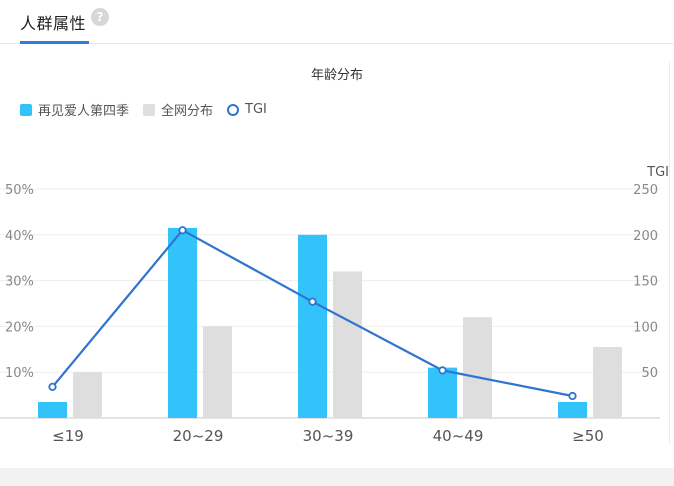  Describe the element at coordinates (19, 373) in the screenshot. I see `y-left-tick-label: 10%` at that location.